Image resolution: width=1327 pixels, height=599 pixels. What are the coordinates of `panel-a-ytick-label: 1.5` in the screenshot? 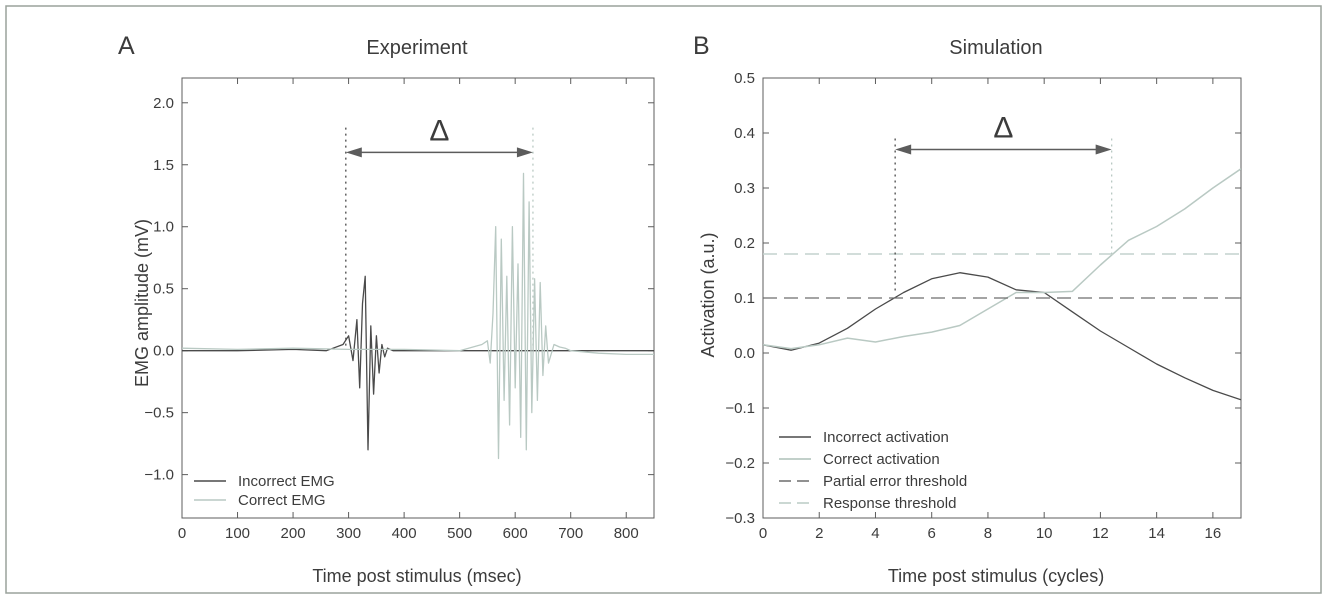 It's located at (163, 165).